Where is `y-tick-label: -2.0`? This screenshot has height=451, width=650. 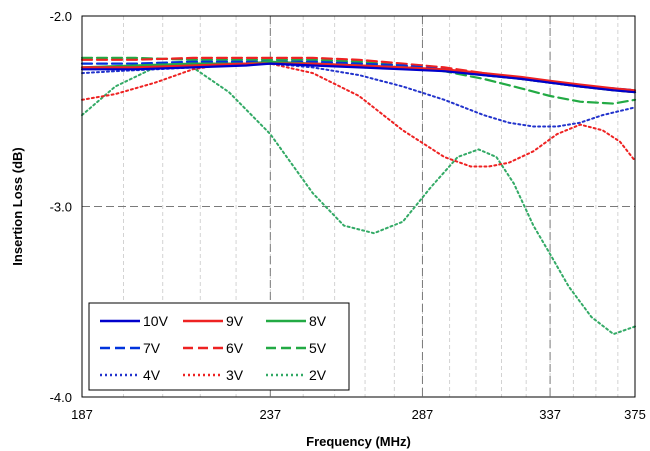 y-tick-label: -2.0 is located at coordinates (61, 16).